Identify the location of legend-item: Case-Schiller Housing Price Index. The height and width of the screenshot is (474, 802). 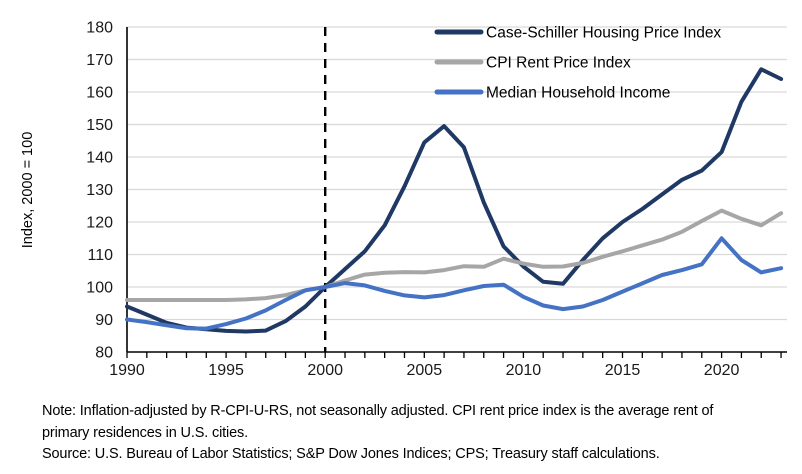
(577, 33).